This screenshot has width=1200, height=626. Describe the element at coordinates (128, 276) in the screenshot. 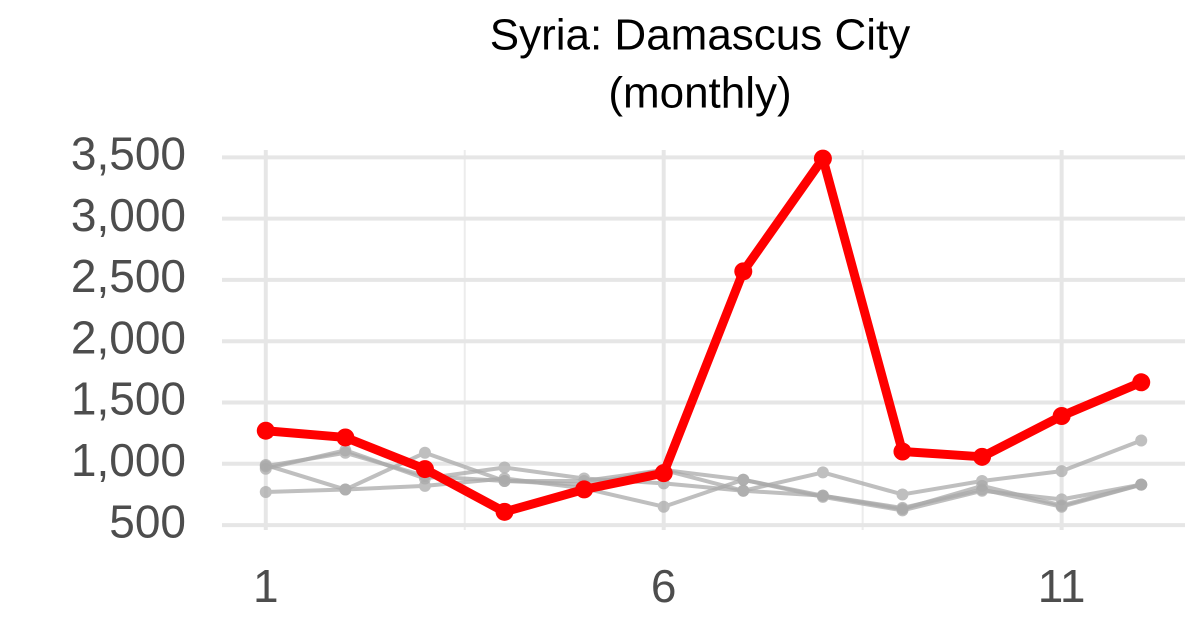

I see `y-tick-label: 2,500` at that location.